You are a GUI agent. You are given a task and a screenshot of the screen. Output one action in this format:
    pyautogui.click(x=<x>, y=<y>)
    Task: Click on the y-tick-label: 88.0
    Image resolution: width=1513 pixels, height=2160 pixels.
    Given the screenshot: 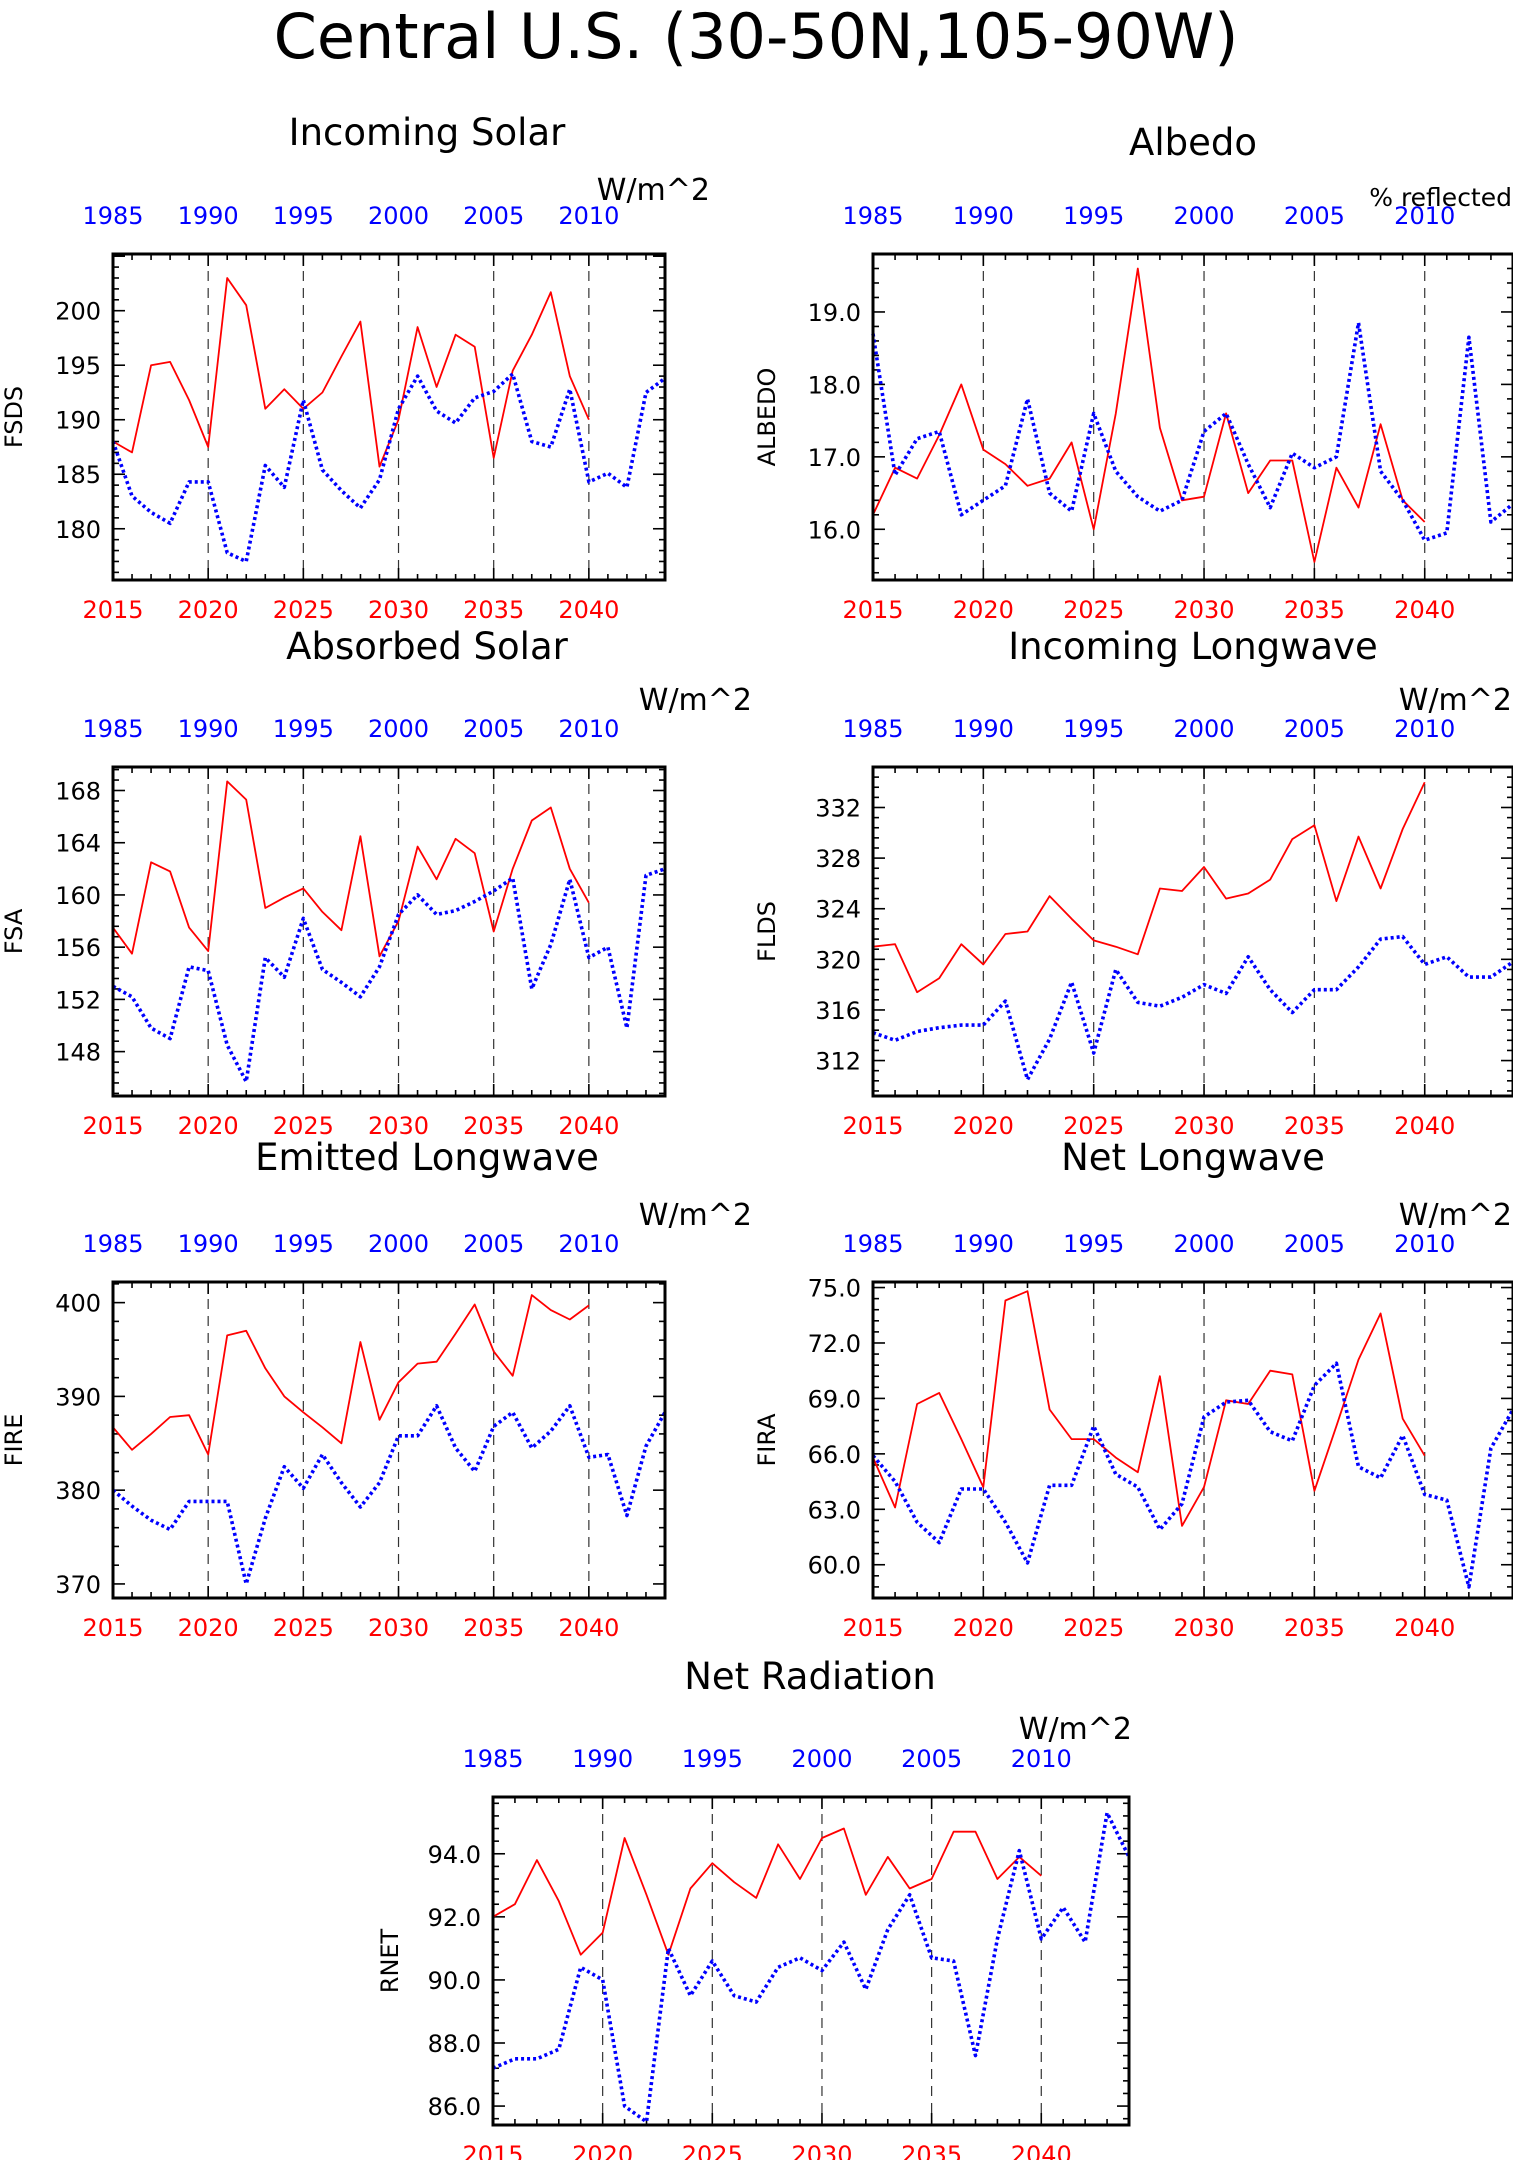 What is the action you would take?
    pyautogui.click(x=454, y=2044)
    